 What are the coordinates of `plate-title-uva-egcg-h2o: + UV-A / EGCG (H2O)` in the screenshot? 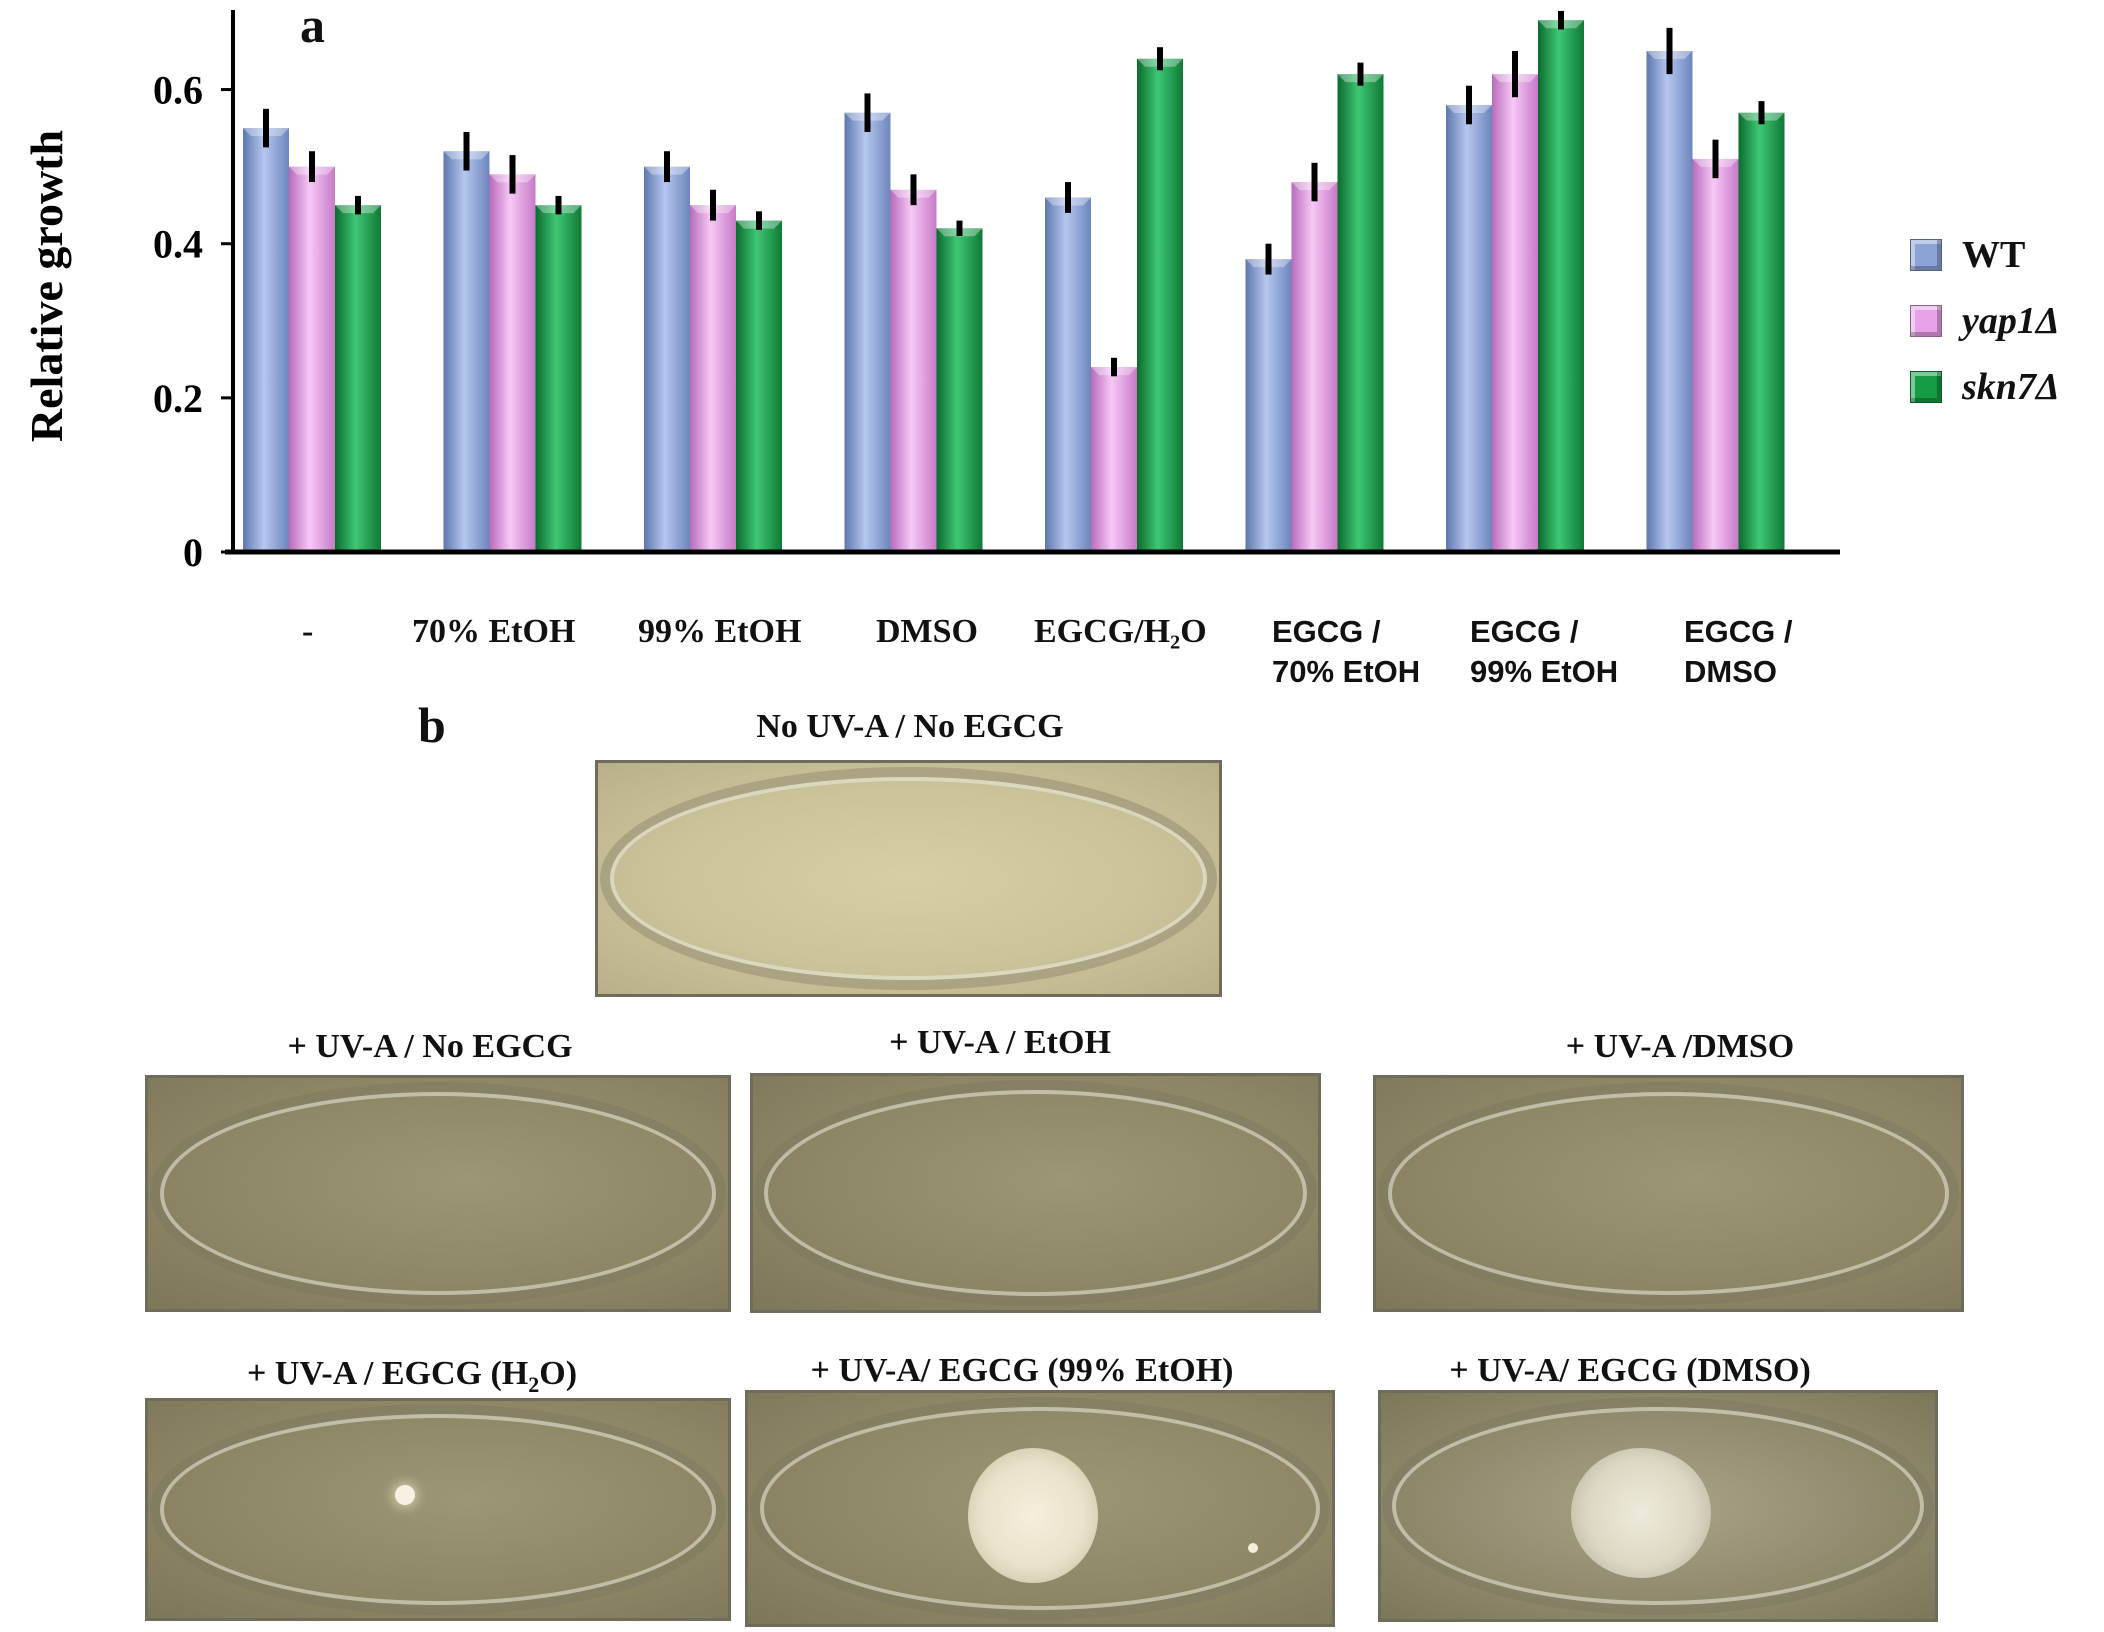 It's located at (412, 1376).